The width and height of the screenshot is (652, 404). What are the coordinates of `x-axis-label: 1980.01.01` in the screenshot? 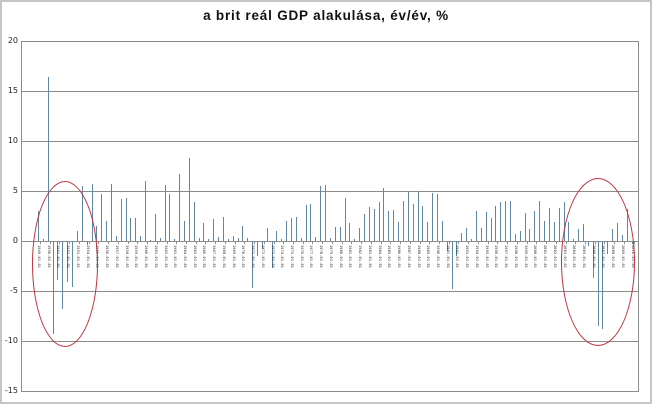 It's located at (341, 257).